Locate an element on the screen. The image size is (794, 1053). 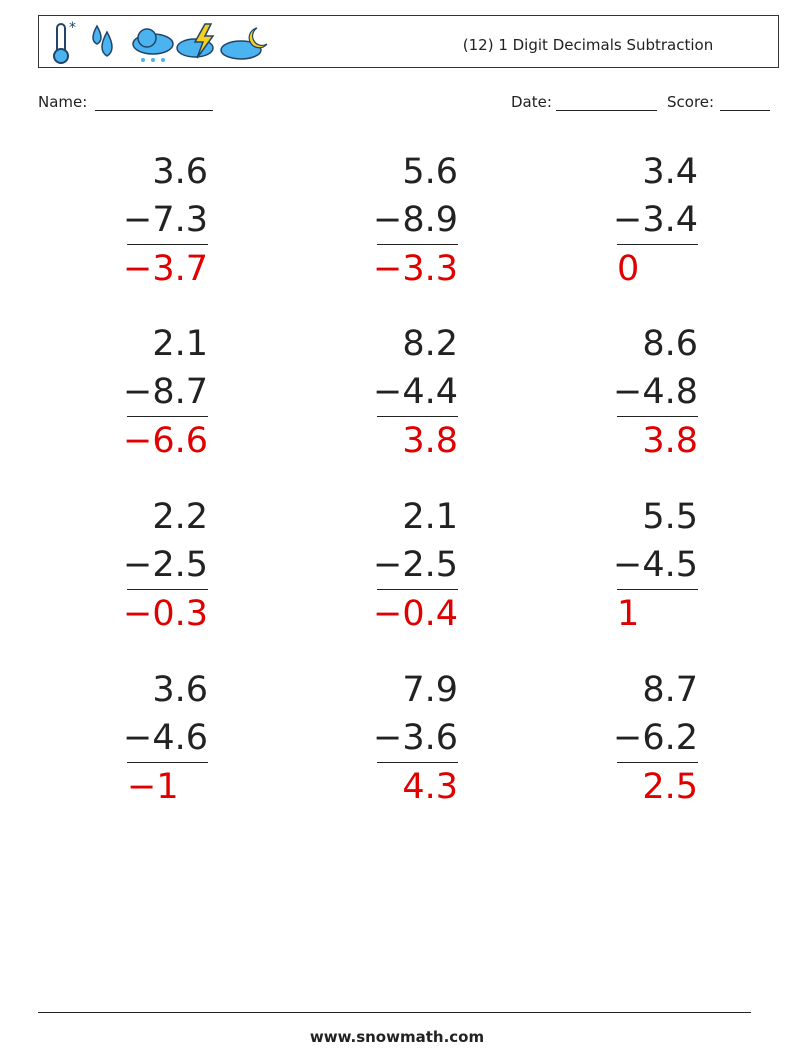
score-label: Score: is located at coordinates (691, 102).